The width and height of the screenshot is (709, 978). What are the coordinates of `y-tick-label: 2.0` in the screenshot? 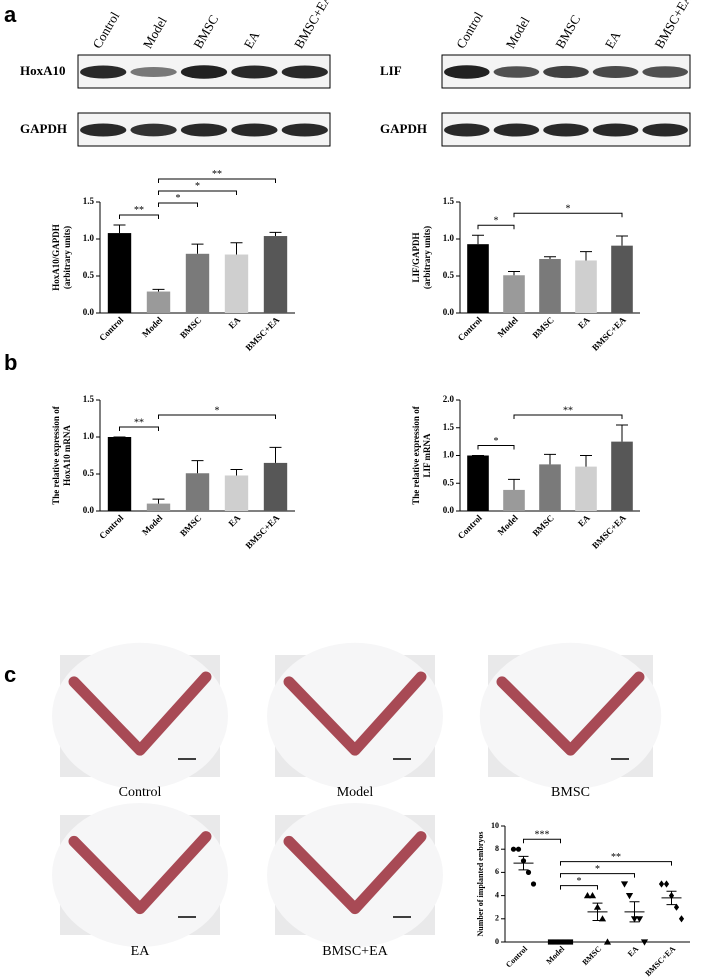 It's located at (449, 399).